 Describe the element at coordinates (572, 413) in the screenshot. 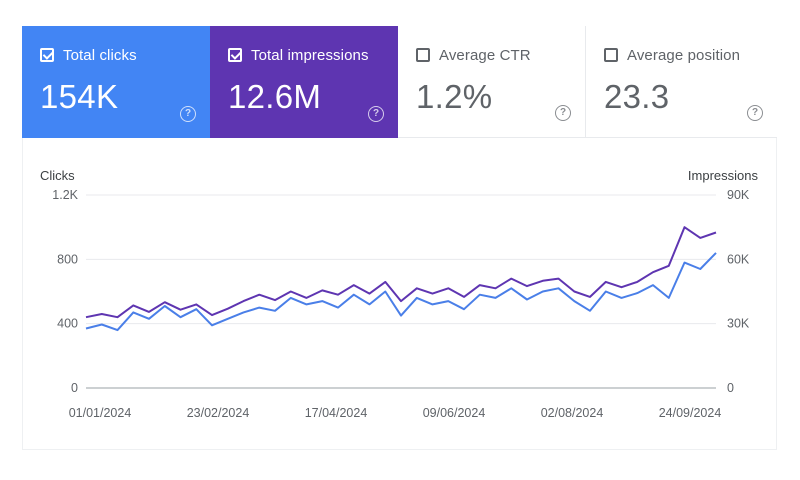

I see `x-tick-label: 02/08/2024` at that location.